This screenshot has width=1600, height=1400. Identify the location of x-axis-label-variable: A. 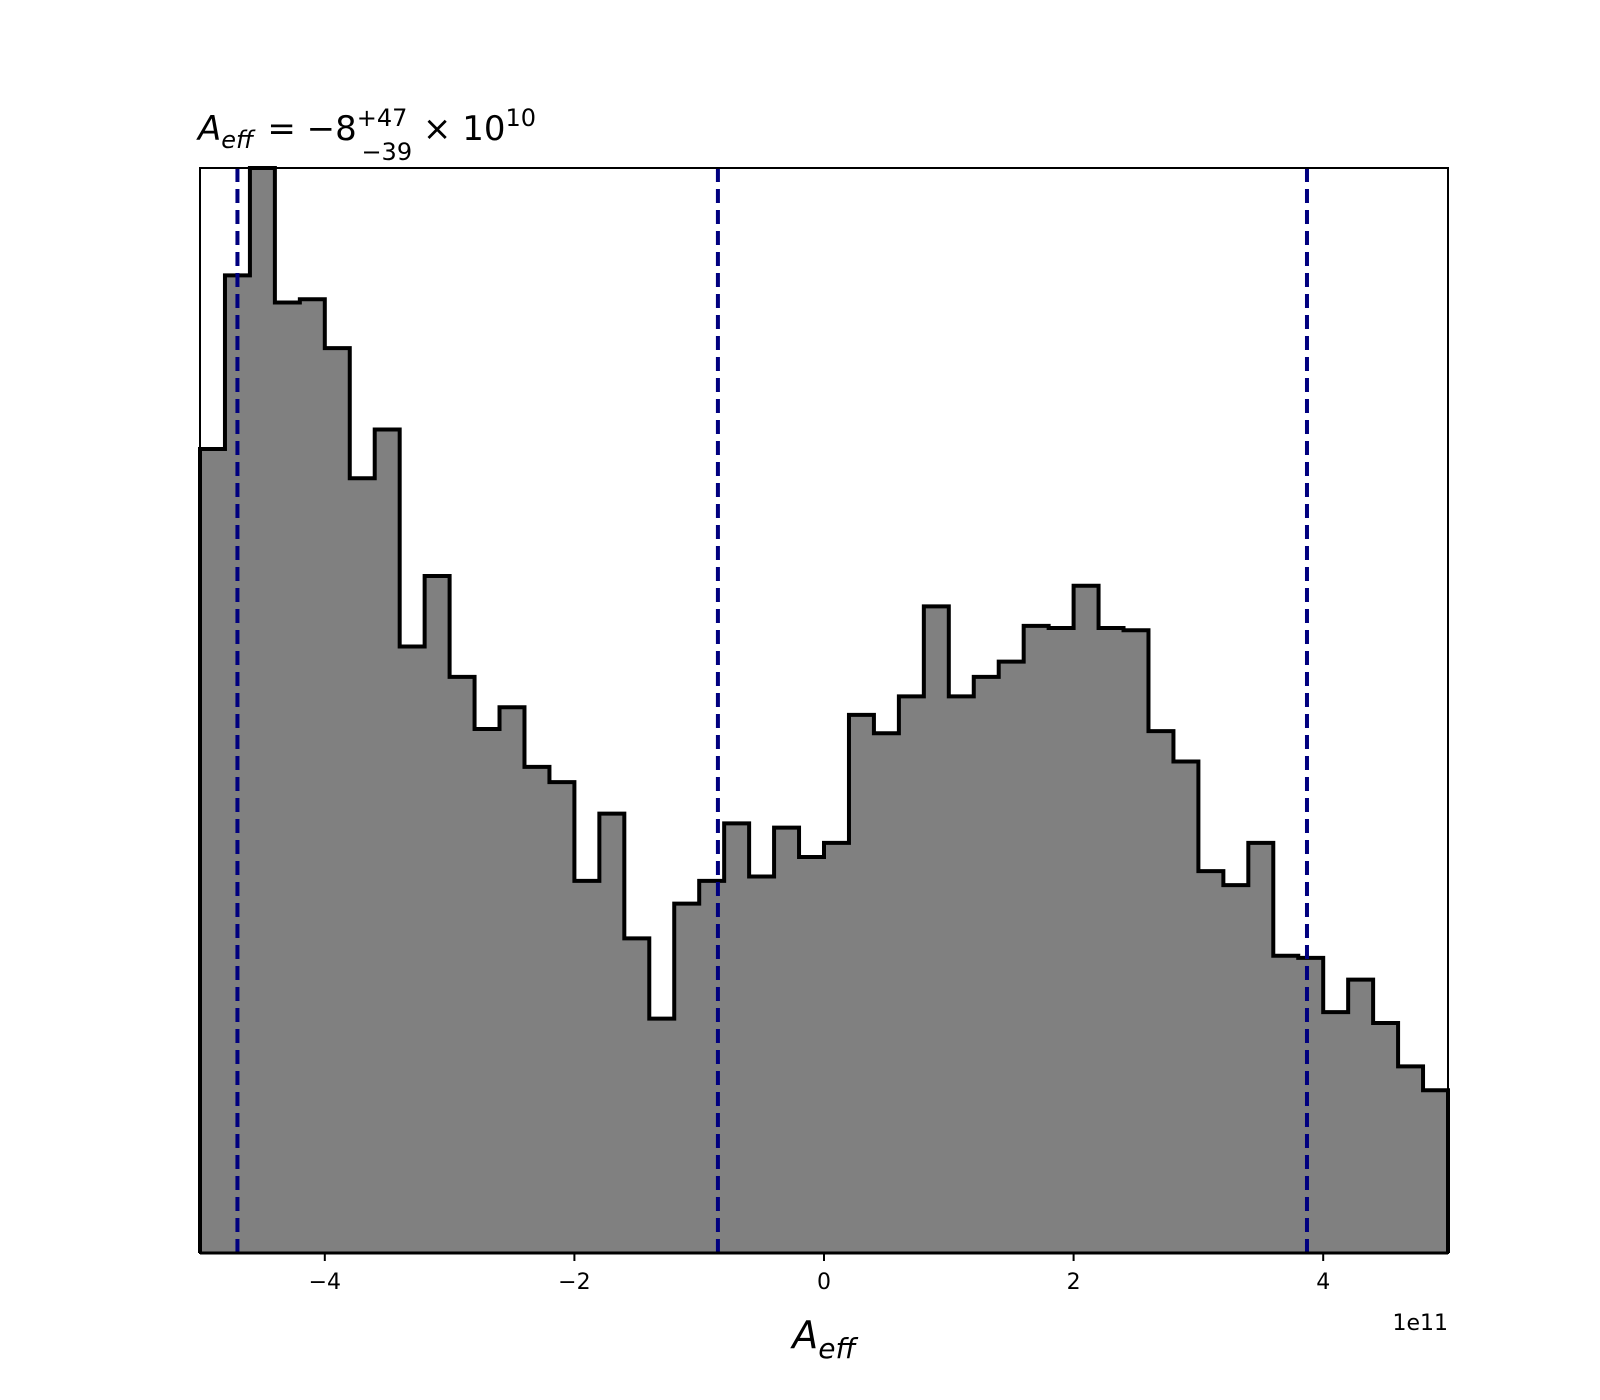
(803, 1335).